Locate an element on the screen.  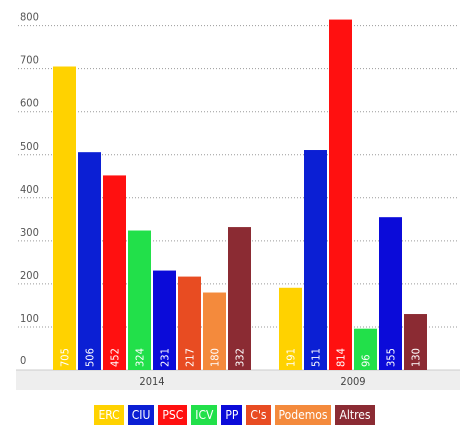
legend-item-altres: Altres is located at coordinates (355, 415).